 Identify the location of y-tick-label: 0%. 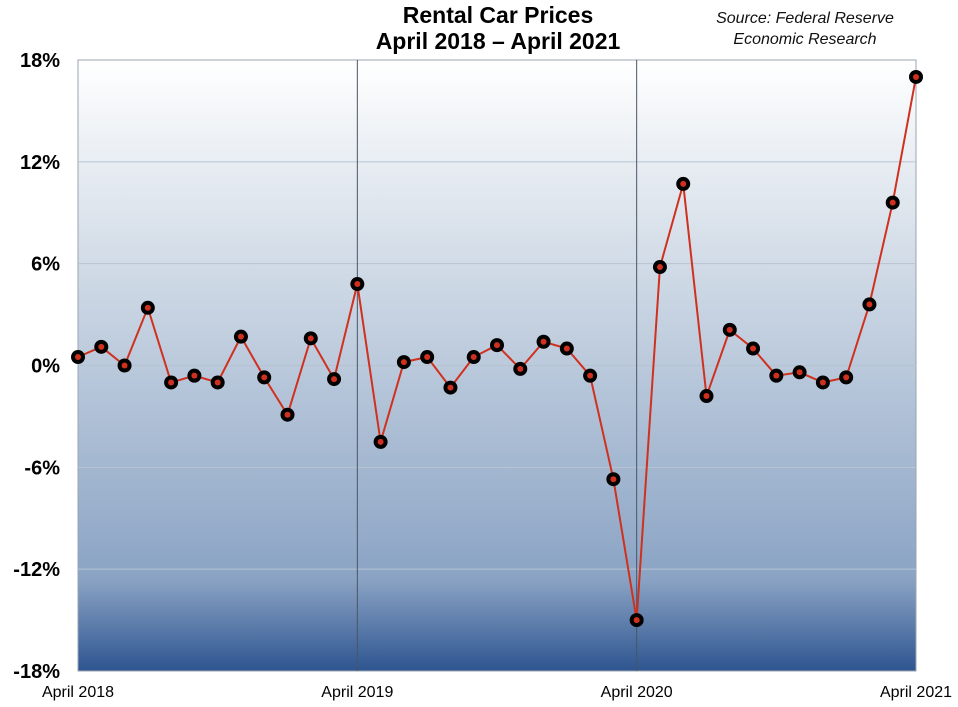
(45, 367).